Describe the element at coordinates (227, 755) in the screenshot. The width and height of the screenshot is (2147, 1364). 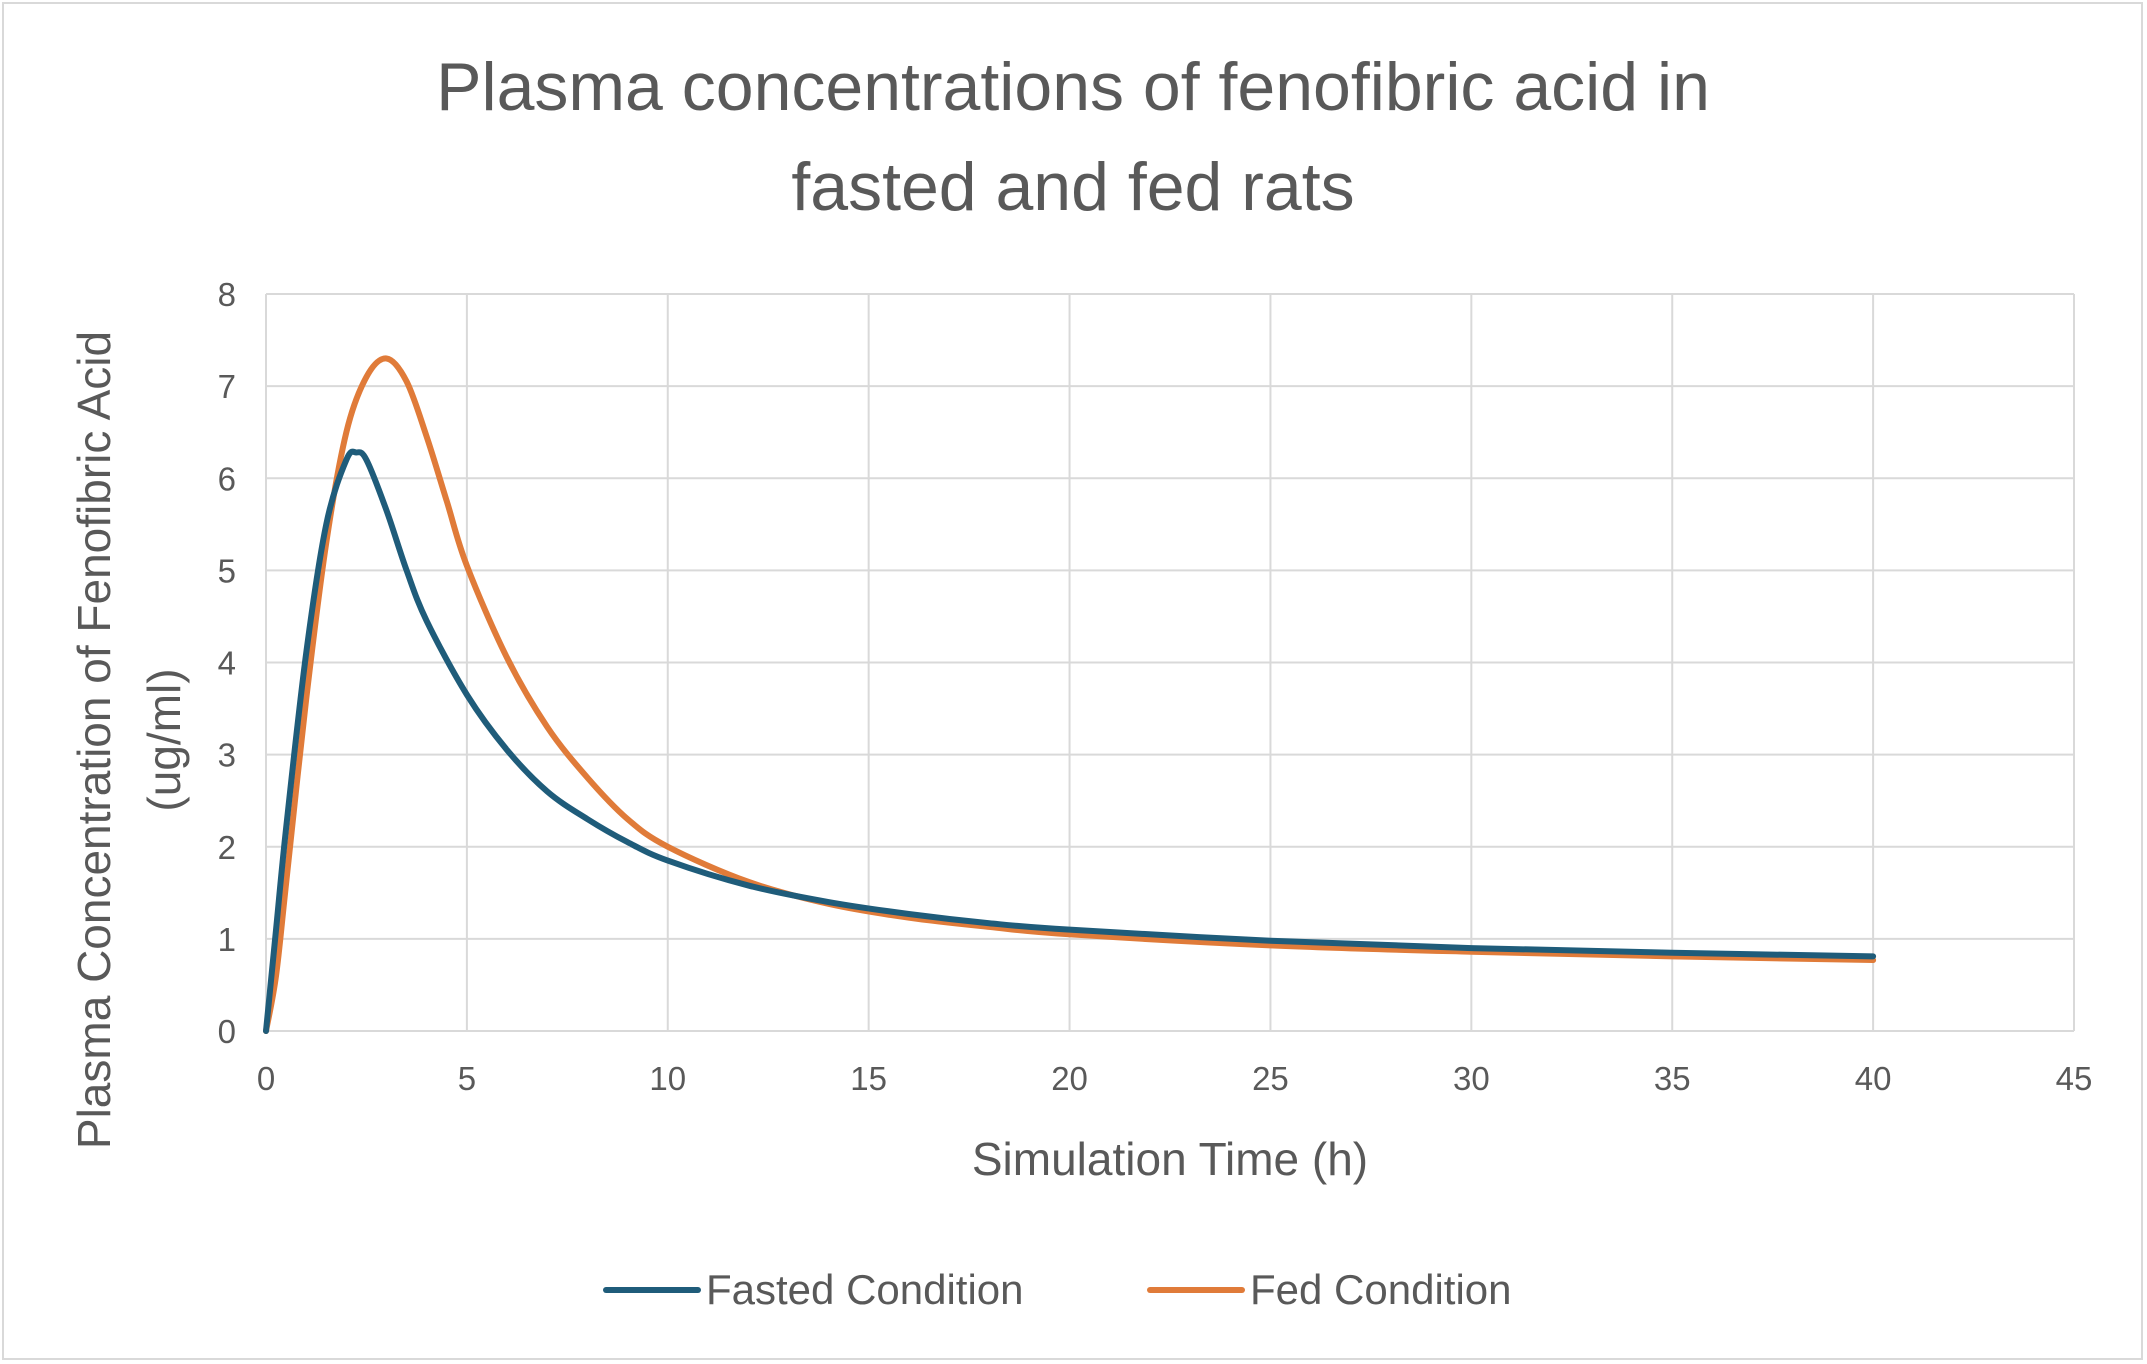
I see `y-tick-label: 3` at that location.